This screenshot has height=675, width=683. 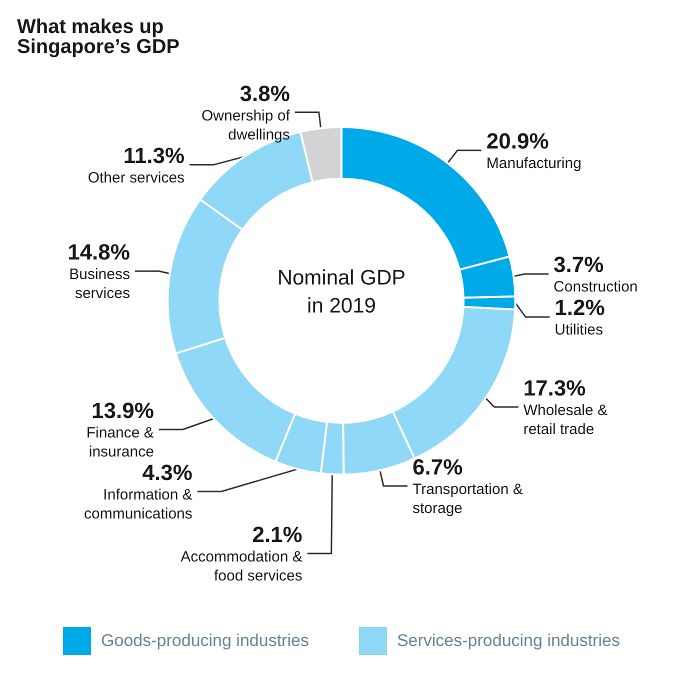 What do you see at coordinates (99, 252) in the screenshot?
I see `data-label: 14.8%` at bounding box center [99, 252].